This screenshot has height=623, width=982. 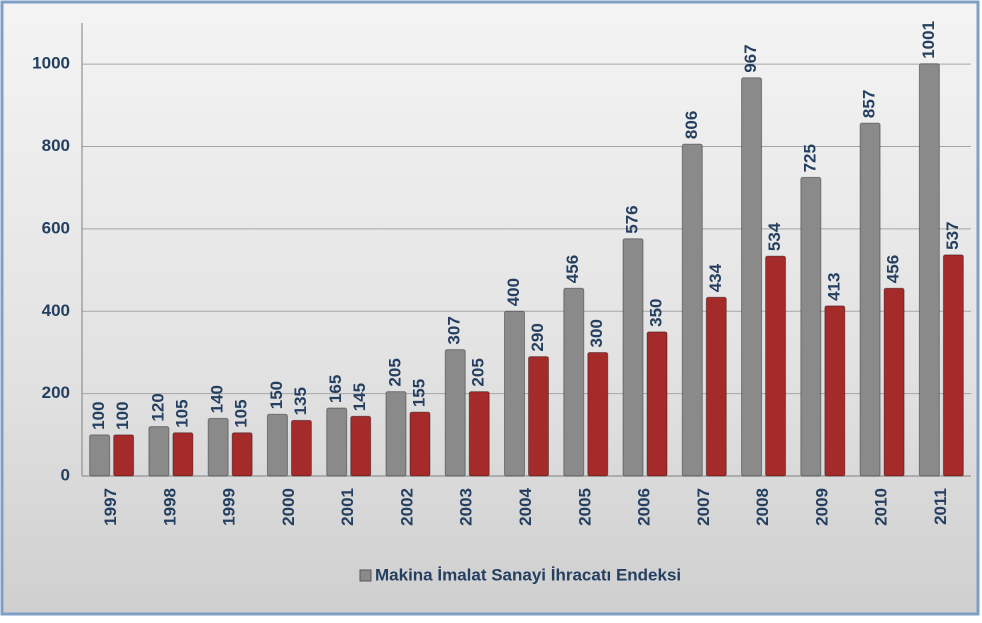 I want to click on x-tick-label: 2004, so click(x=525, y=506).